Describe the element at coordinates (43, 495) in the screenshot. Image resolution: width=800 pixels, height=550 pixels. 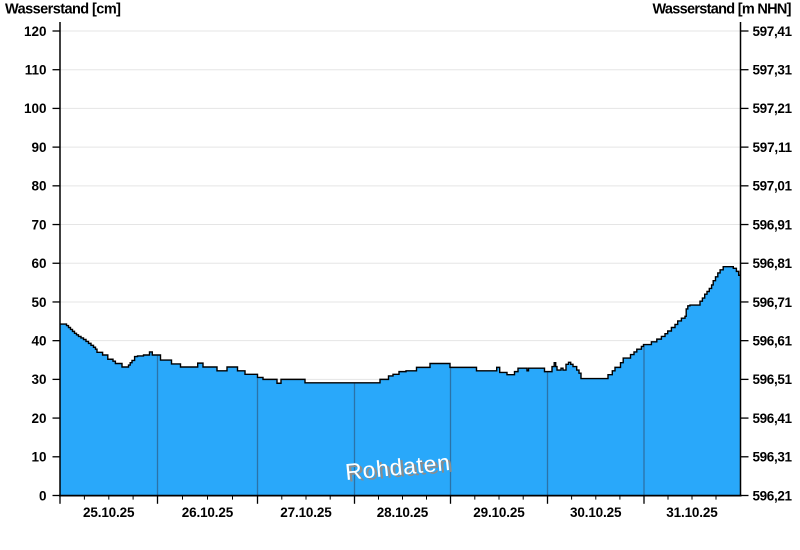
I see `svg-text: 0` at that location.